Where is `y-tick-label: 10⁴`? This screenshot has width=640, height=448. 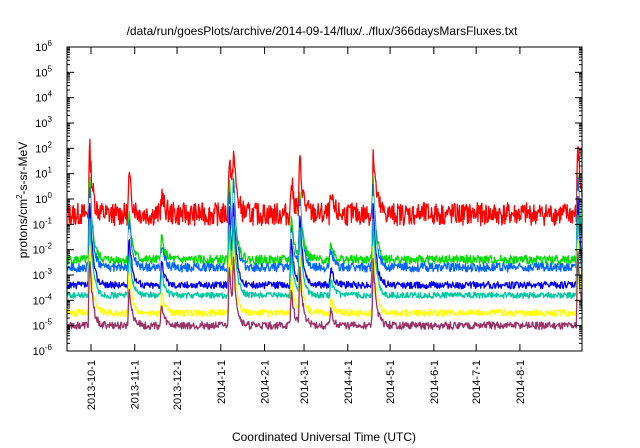 y-tick-label: 10⁴ is located at coordinates (43, 97).